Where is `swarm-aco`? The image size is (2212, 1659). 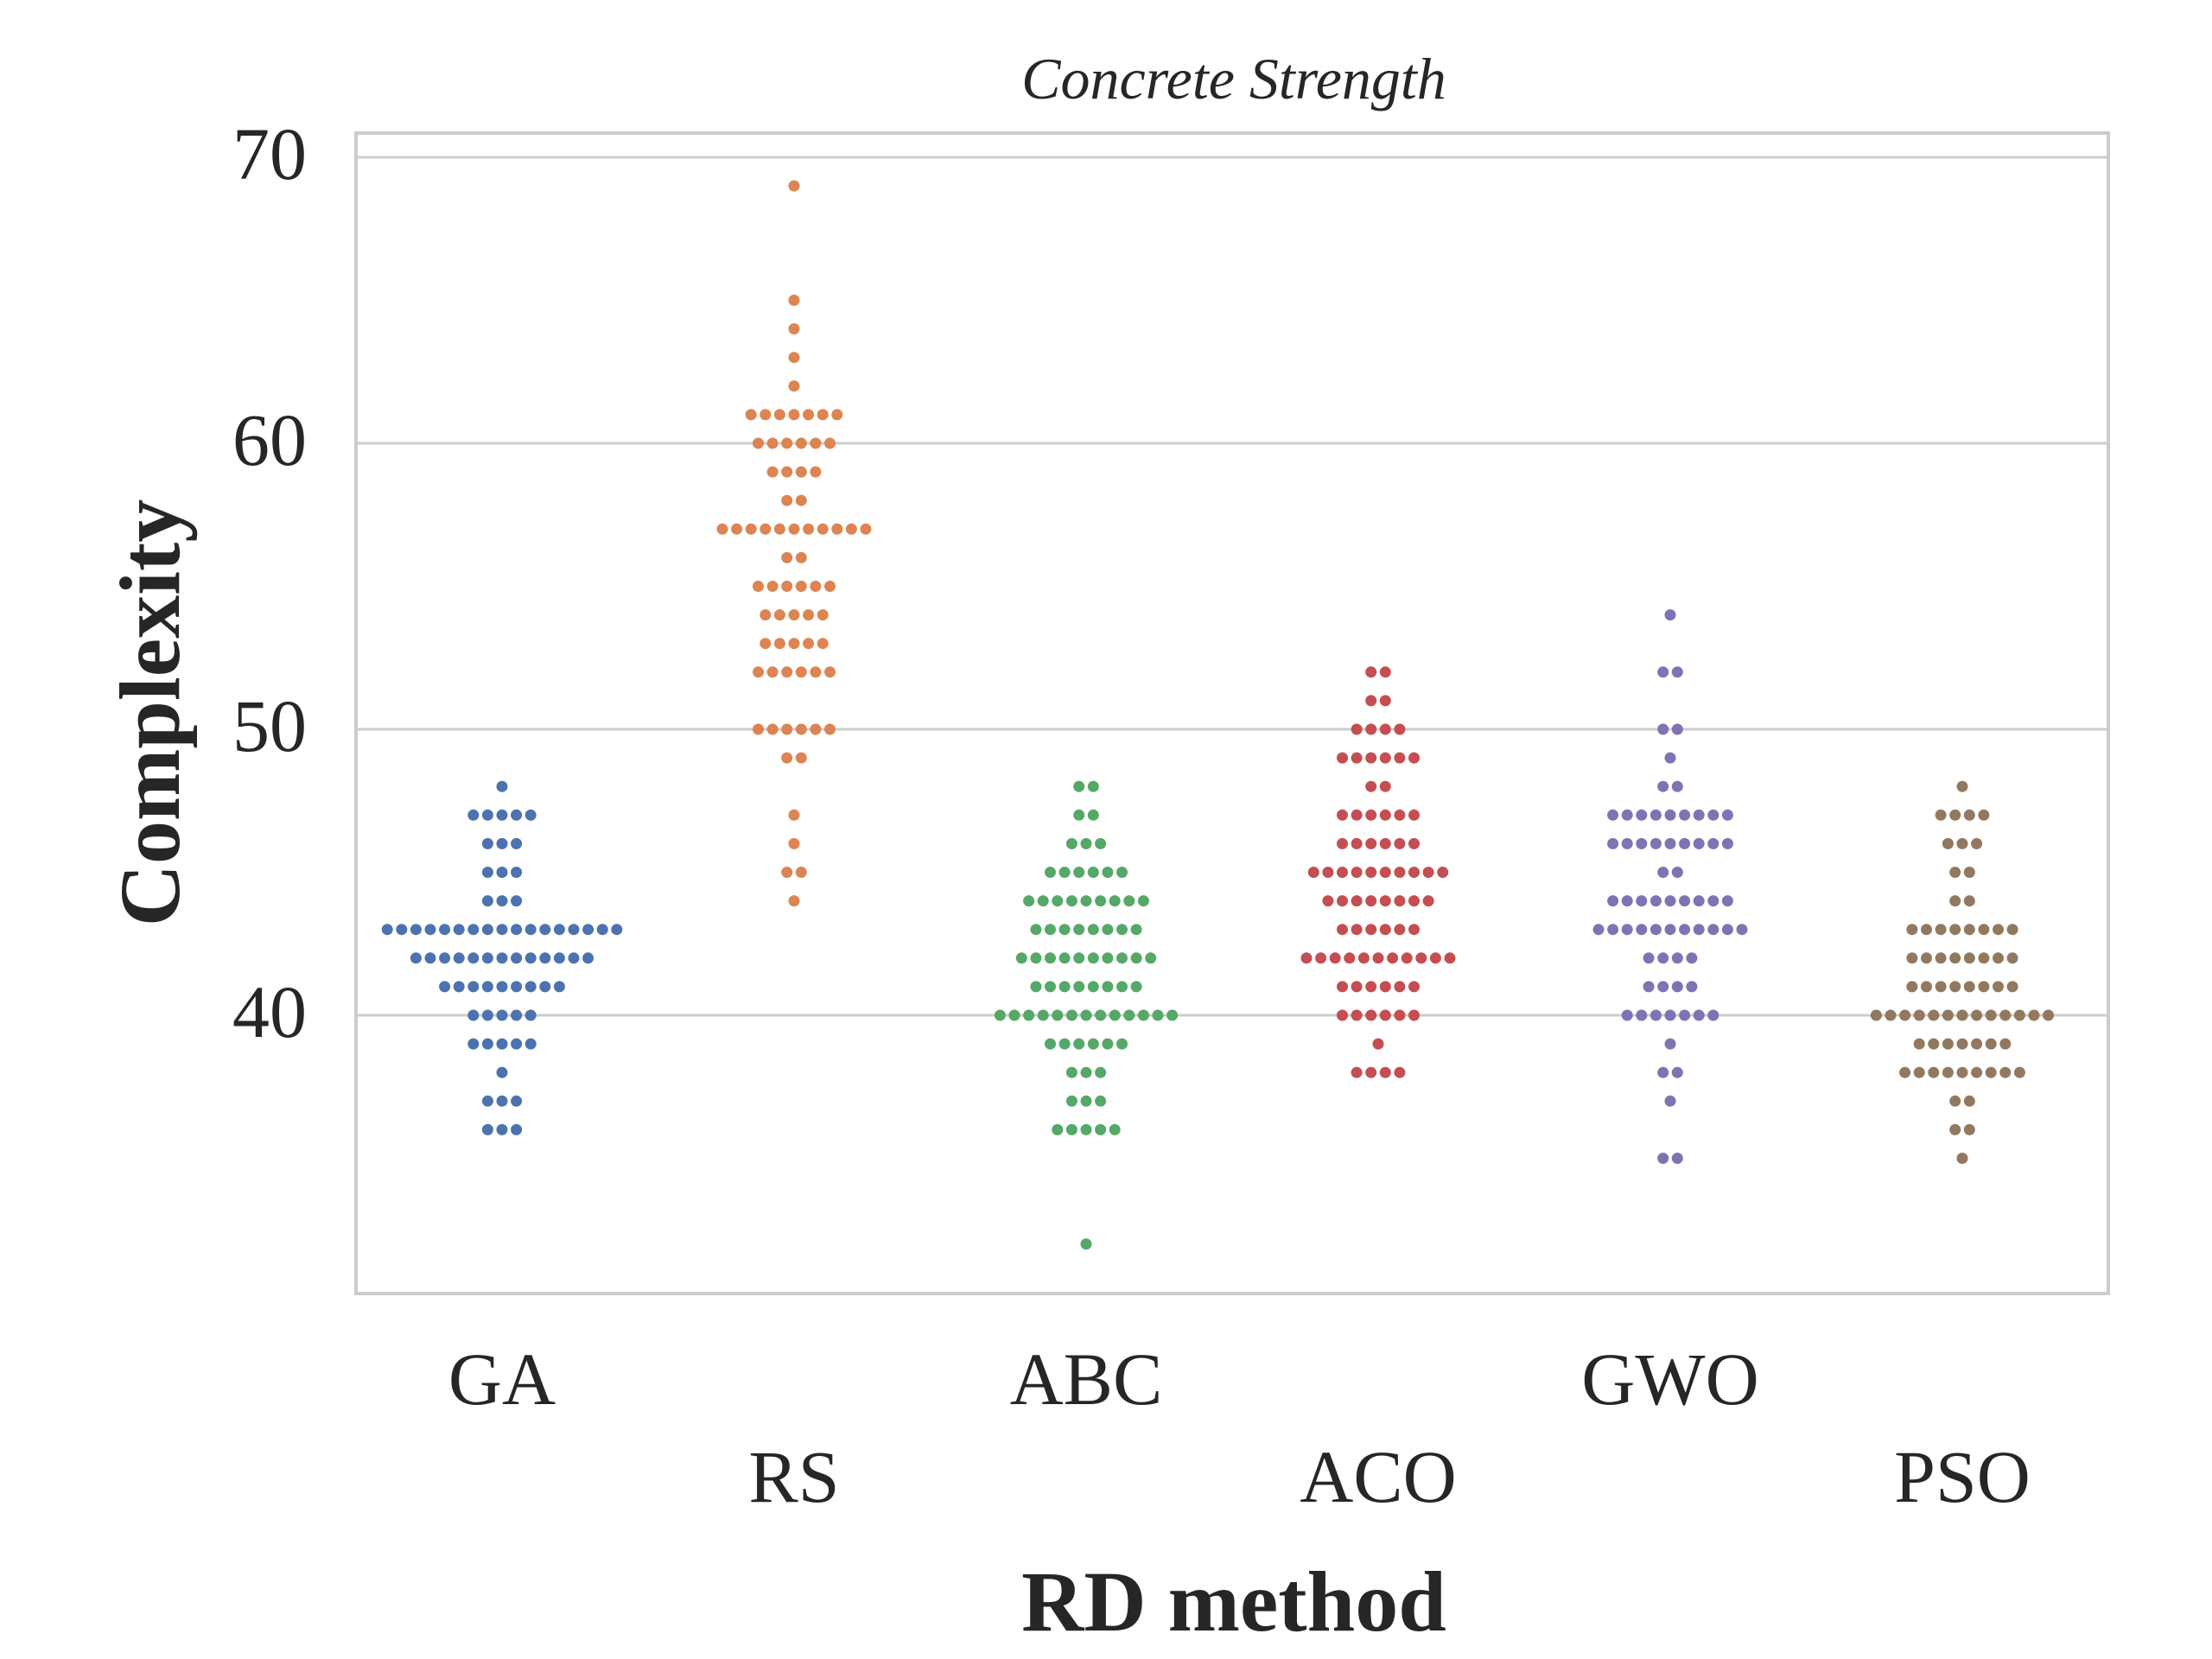
swarm-aco is located at coordinates (1378, 872).